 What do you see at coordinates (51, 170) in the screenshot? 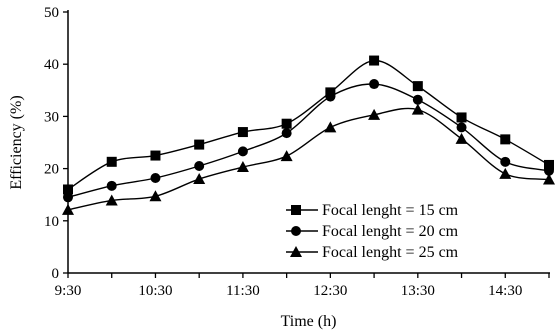
I see `y-tick-label: 20` at bounding box center [51, 170].